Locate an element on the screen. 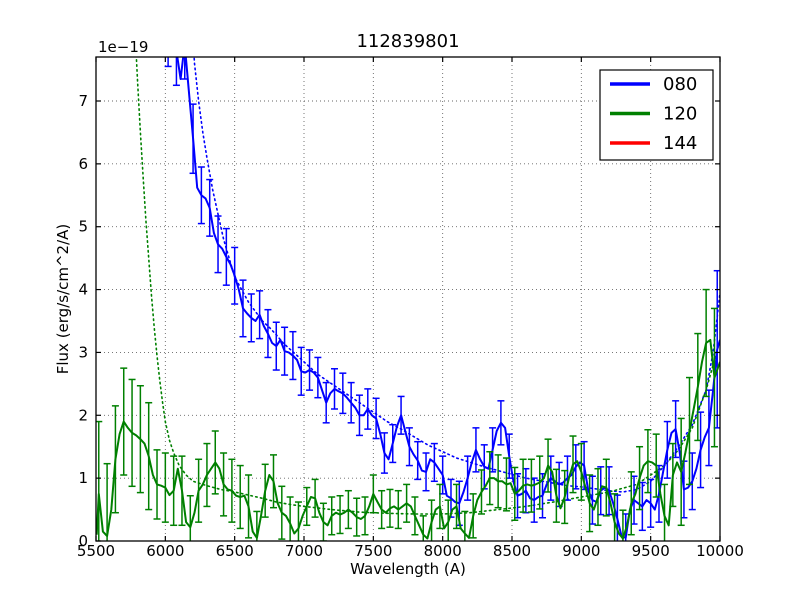 The width and height of the screenshot is (800, 600). chart-title: 112839801 is located at coordinates (407, 41).